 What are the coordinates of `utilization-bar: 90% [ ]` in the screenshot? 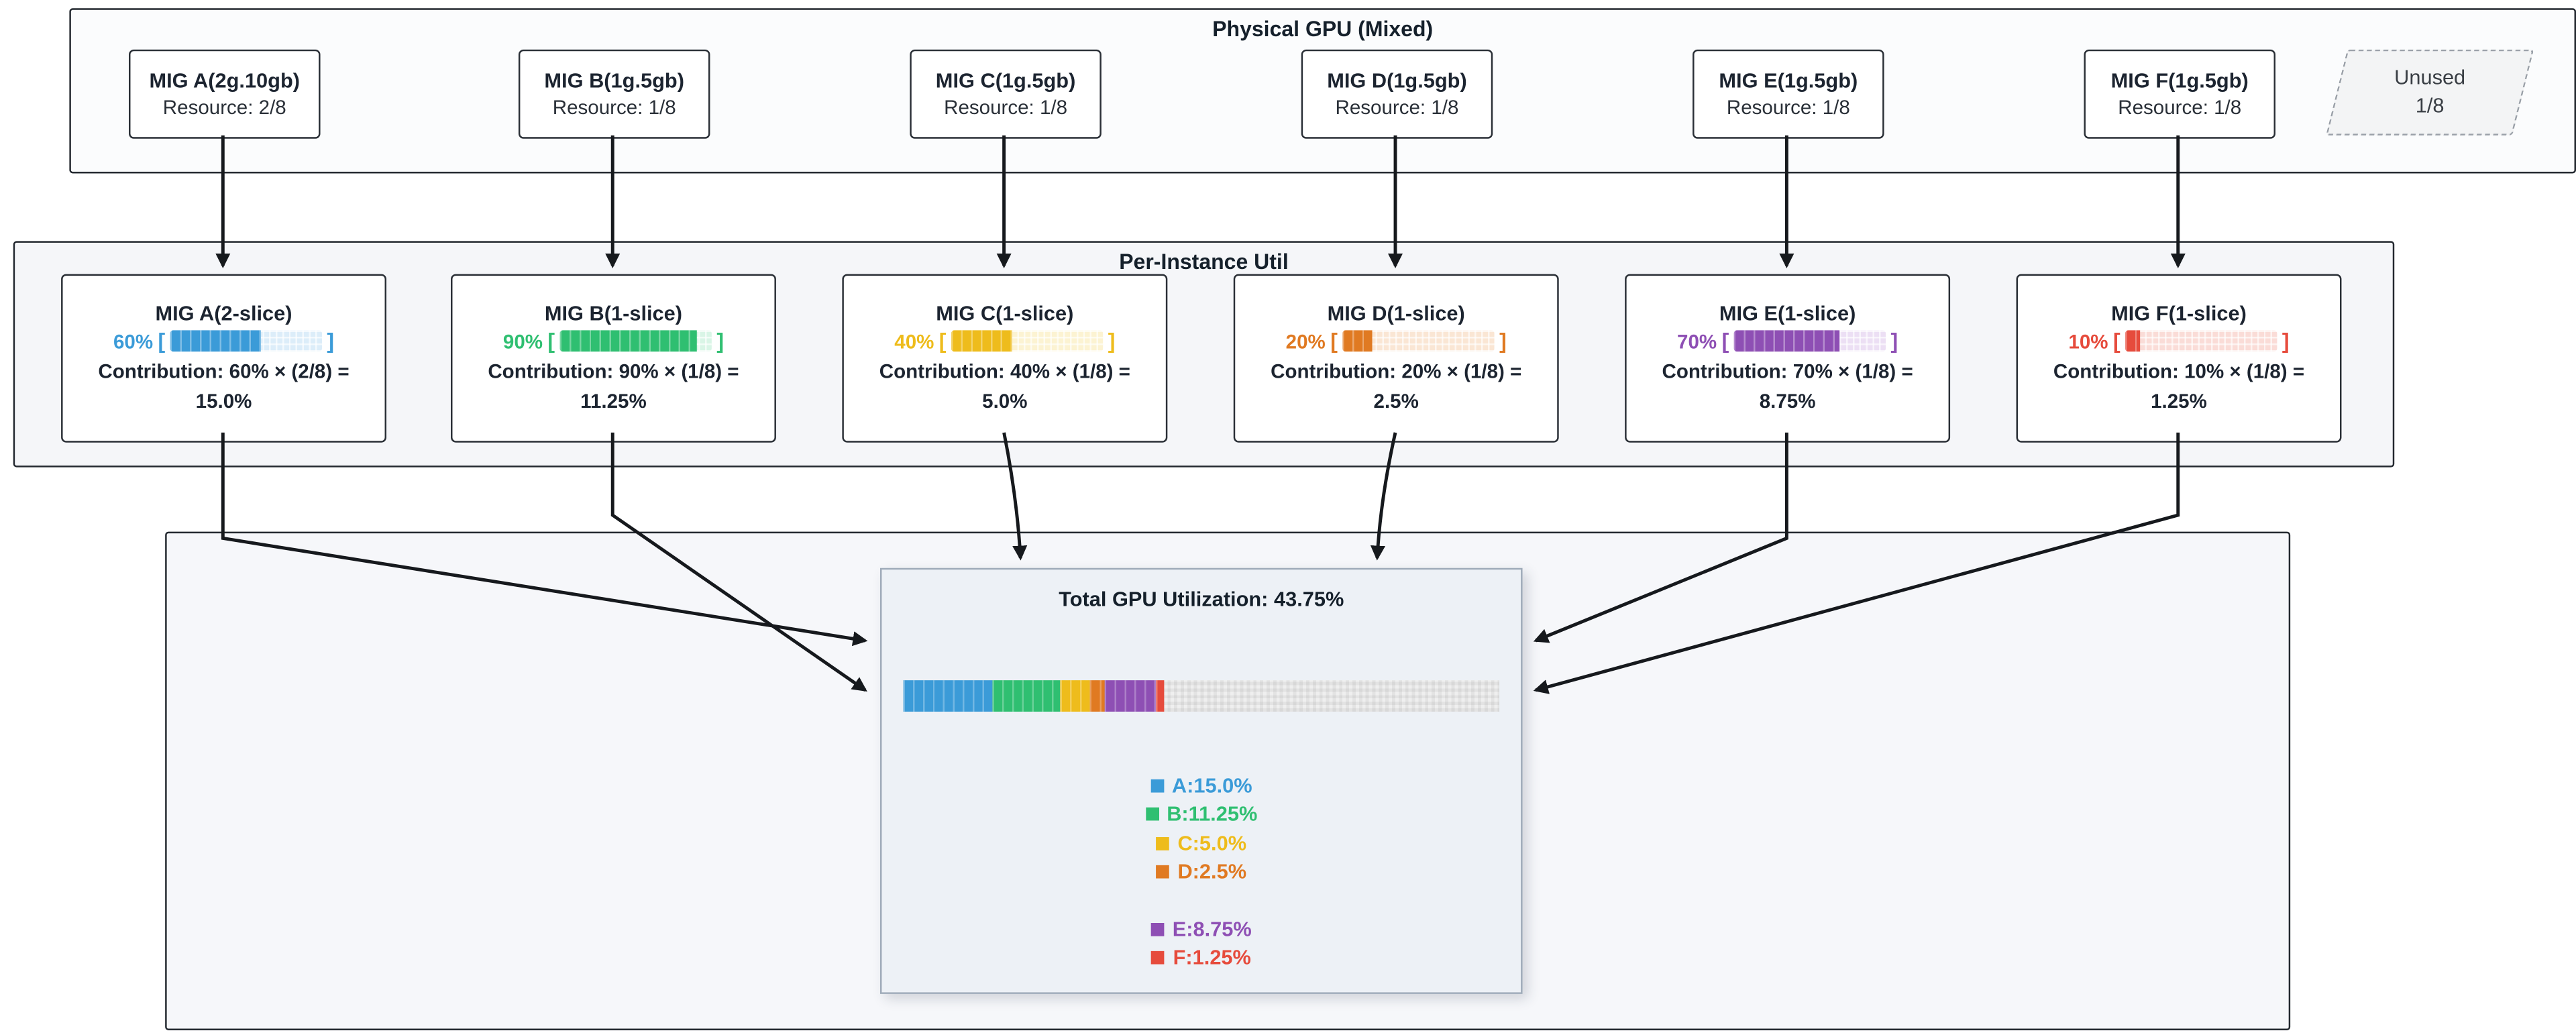 It's located at (613, 341).